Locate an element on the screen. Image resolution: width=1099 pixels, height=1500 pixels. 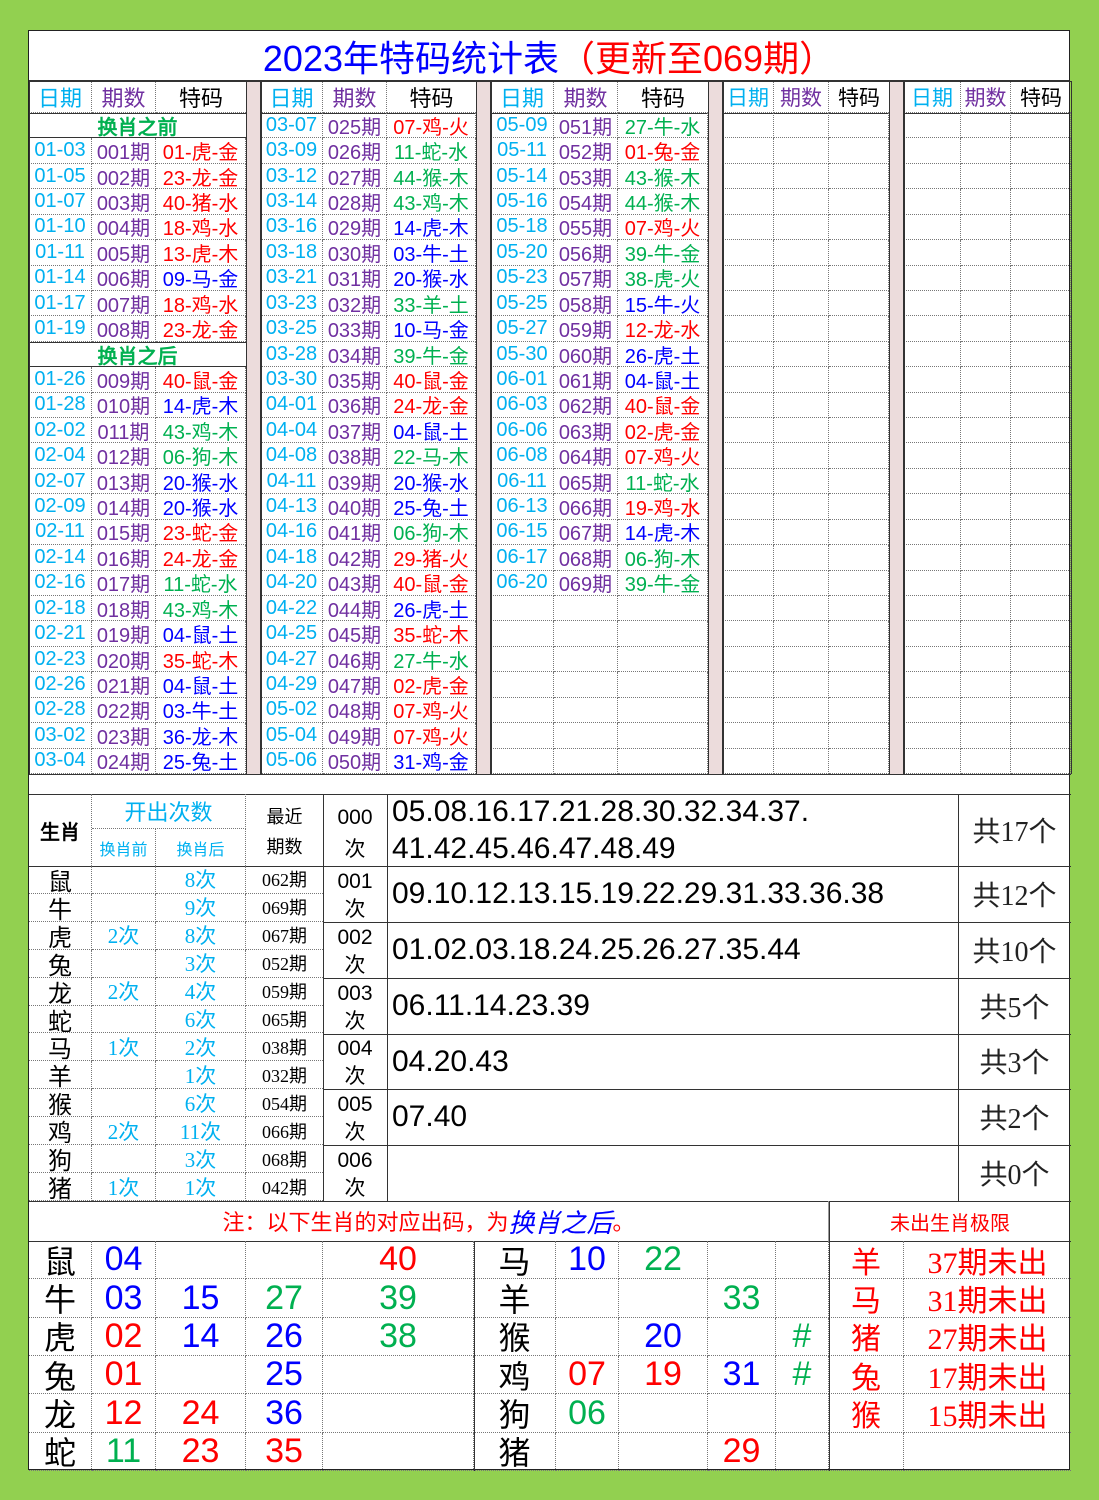
zodiac-label: 龙 is located at coordinates (60, 1413).